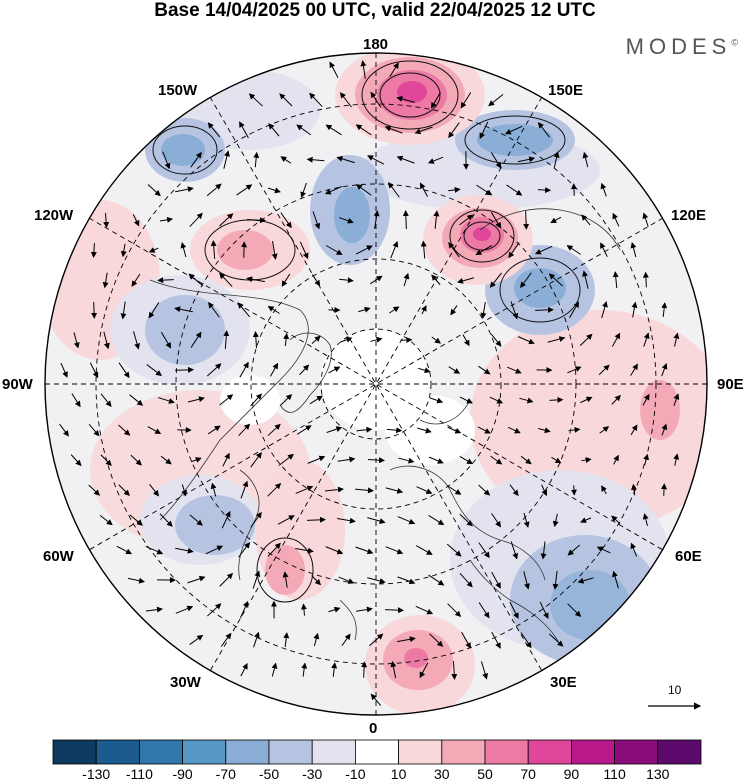 The image size is (750, 783). What do you see at coordinates (658, 774) in the screenshot?
I see `colorbar-tick-label: 130` at bounding box center [658, 774].